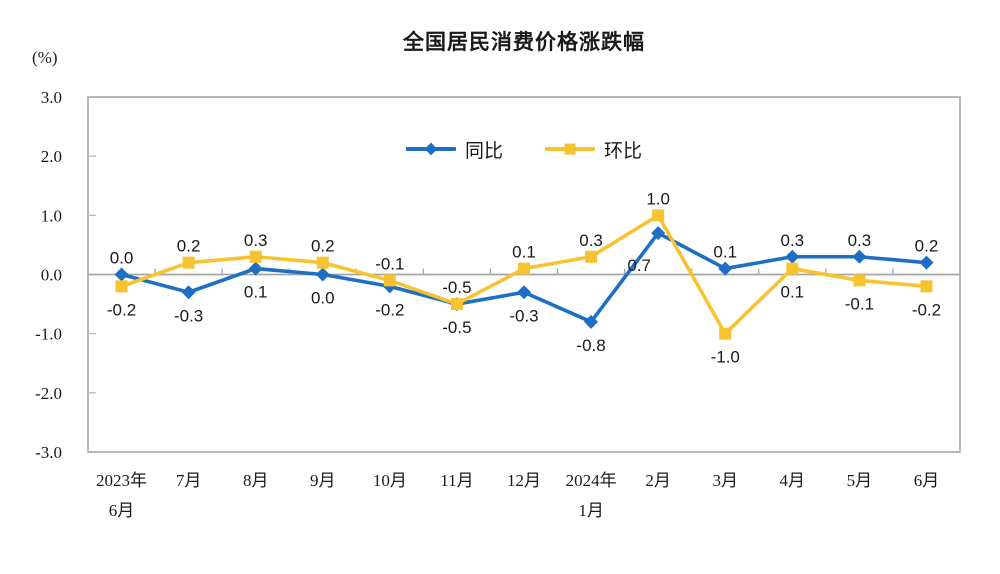 This screenshot has width=1000, height=574. I want to click on y-axis-tick-label: -1.0, so click(48, 334).